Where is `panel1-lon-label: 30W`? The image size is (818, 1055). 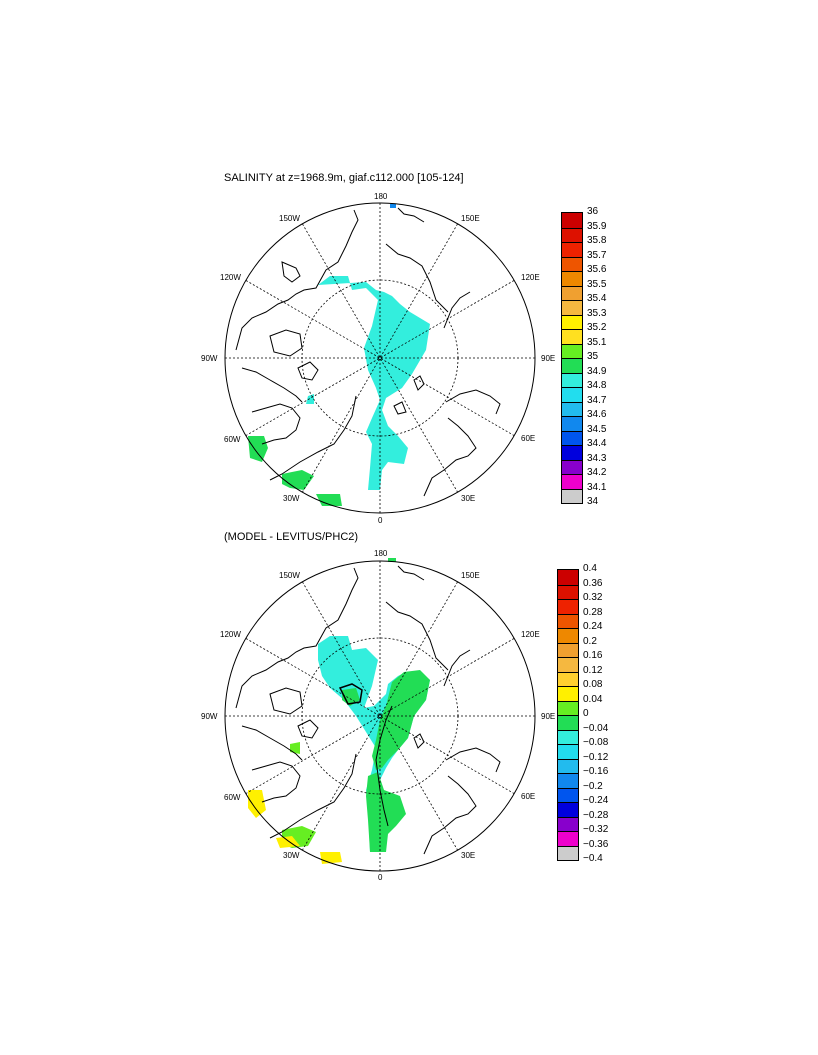
panel1-lon-label: 30W is located at coordinates (291, 498).